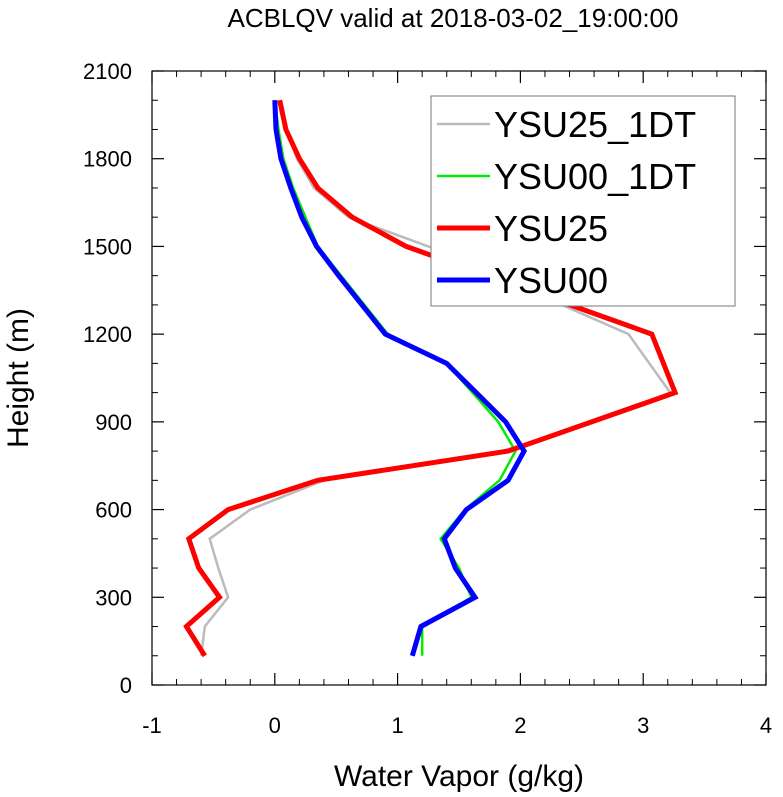 This screenshot has width=783, height=797. What do you see at coordinates (113, 422) in the screenshot?
I see `y-tick-label: 900` at bounding box center [113, 422].